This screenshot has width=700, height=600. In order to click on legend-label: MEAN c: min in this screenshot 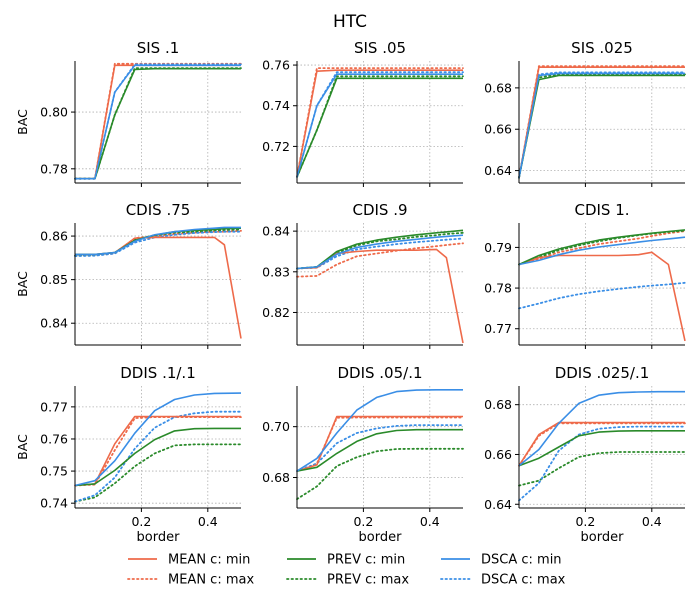, I will do `click(209, 560)`.